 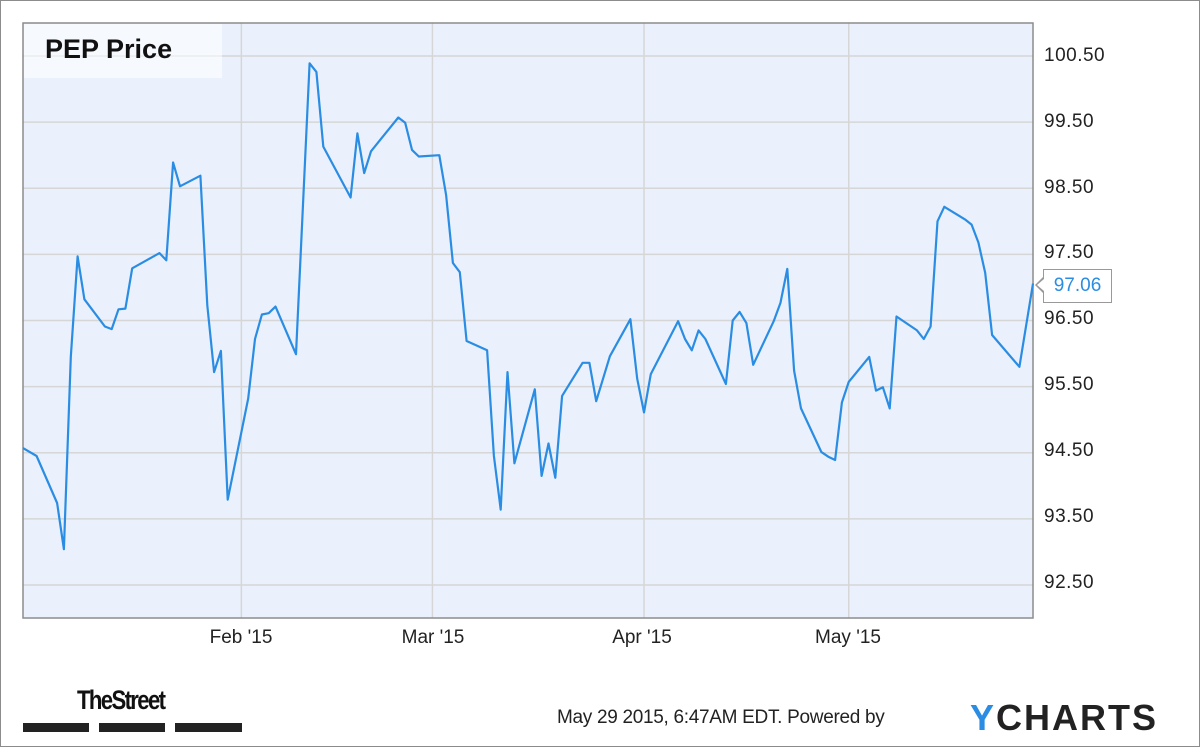 What do you see at coordinates (1075, 55) in the screenshot?
I see `y-tick-label: 100.50` at bounding box center [1075, 55].